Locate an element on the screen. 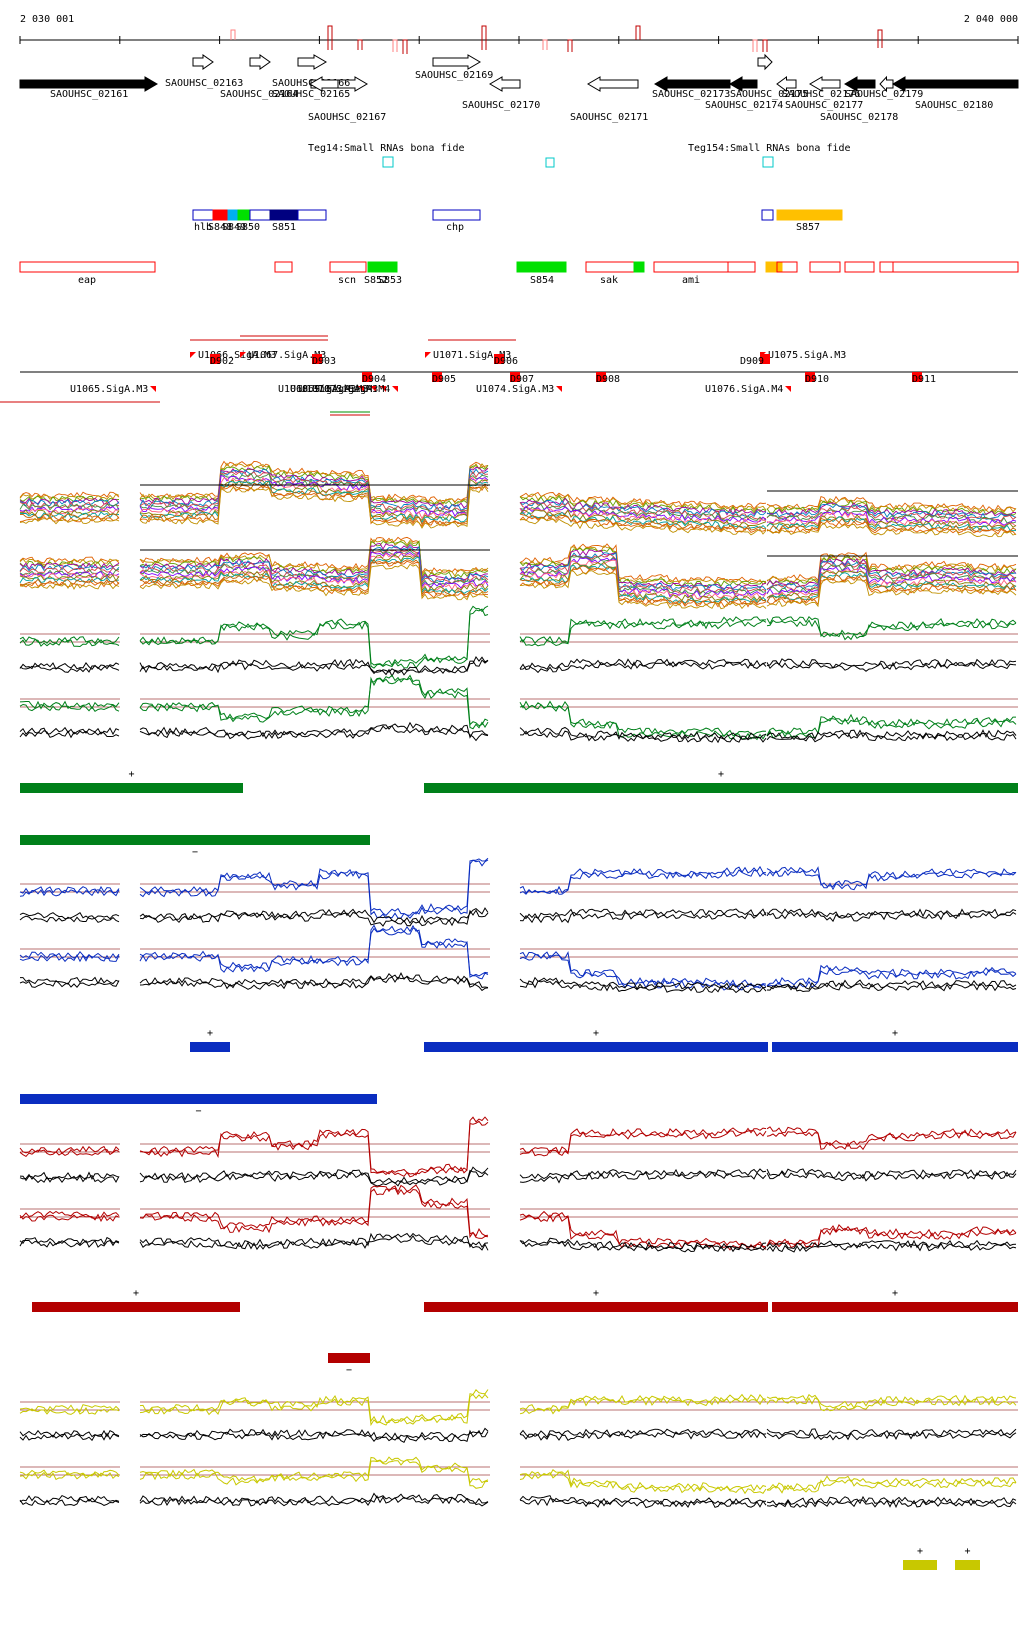  terminator-label: D908 is located at coordinates (608, 379).